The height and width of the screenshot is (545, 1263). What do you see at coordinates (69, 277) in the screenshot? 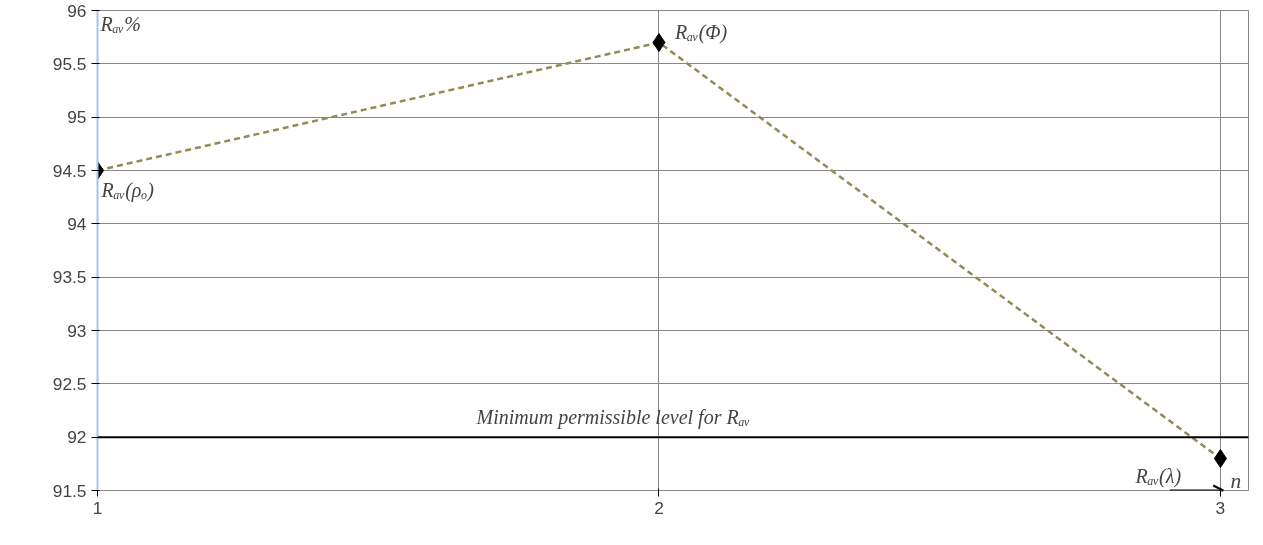
I see `y-tick-label: 93.5` at bounding box center [69, 277].